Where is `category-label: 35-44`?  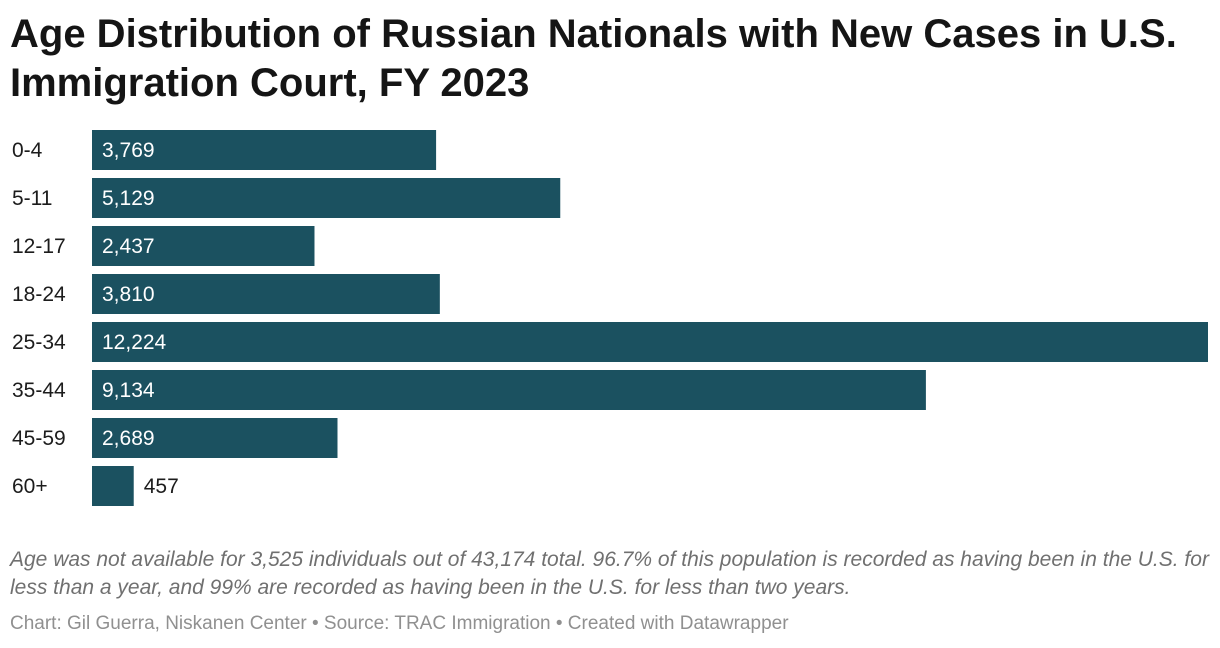 category-label: 35-44 is located at coordinates (39, 390).